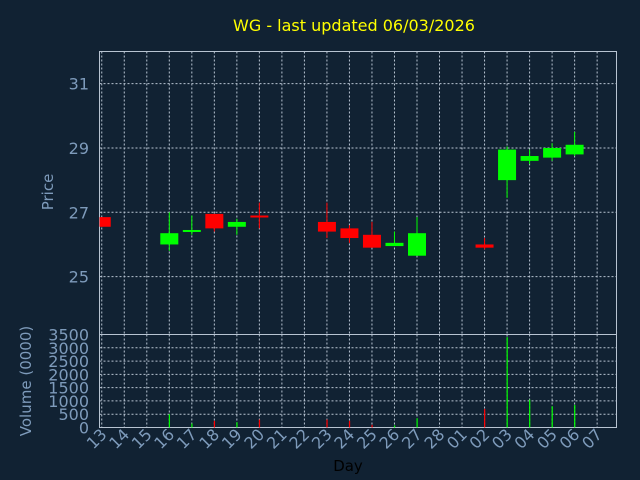  I want to click on x-axis-label: Day, so click(348, 466).